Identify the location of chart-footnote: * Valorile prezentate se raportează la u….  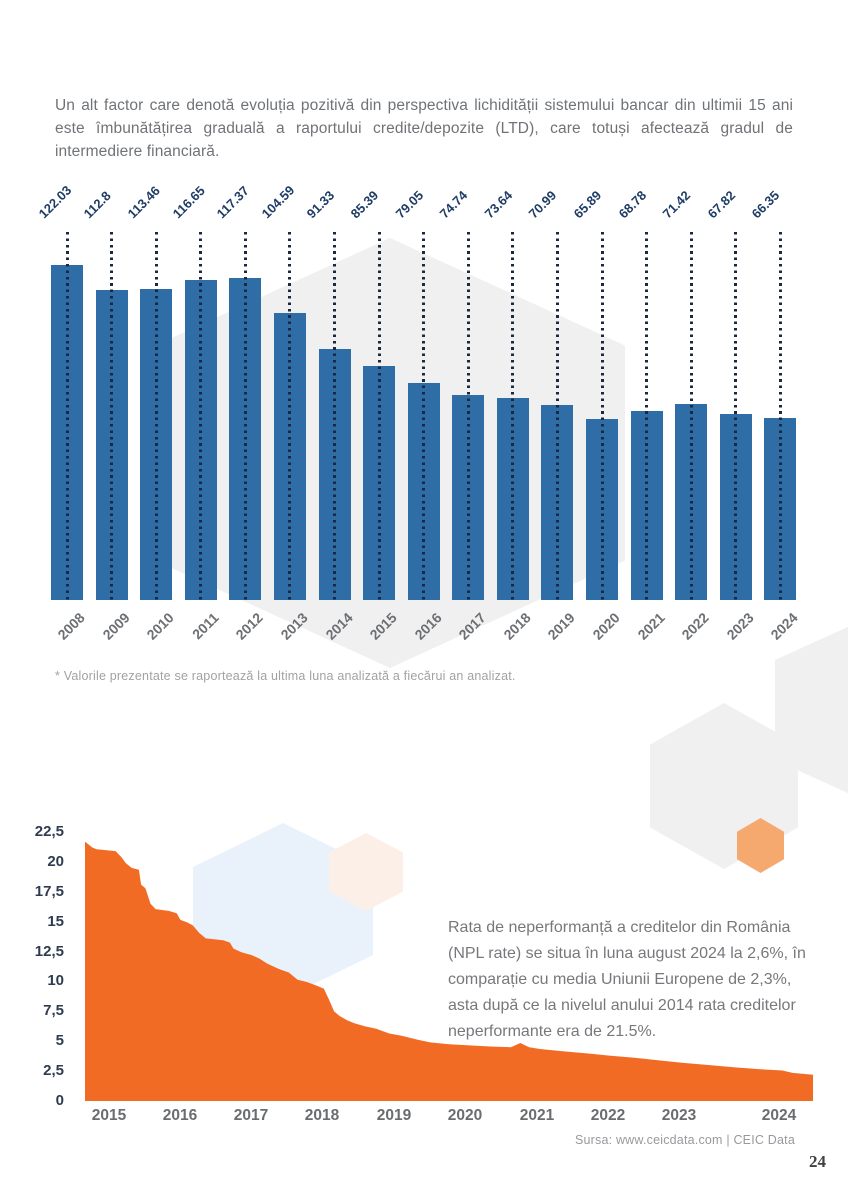
(285, 676).